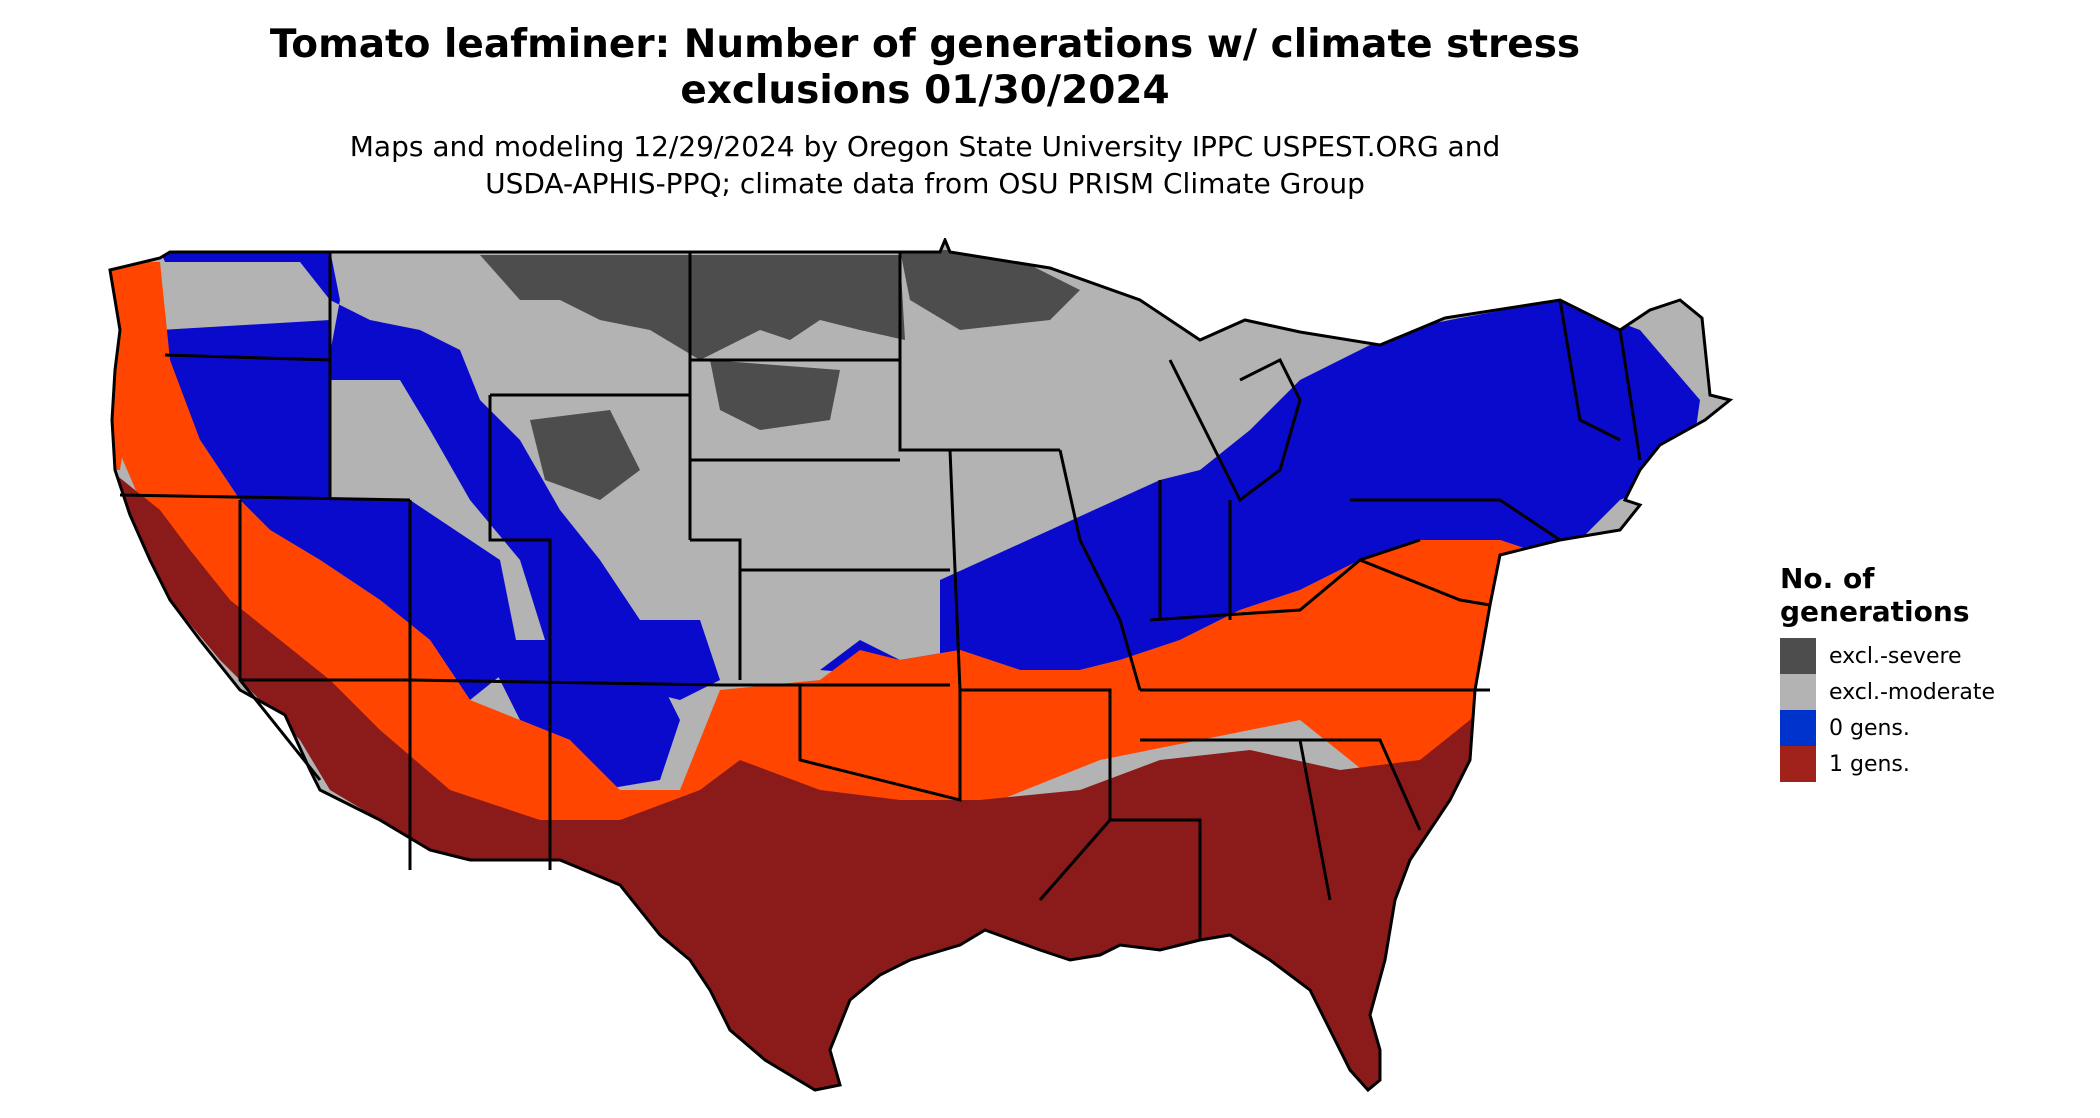 Image resolution: width=2100 pixels, height=1118 pixels. Describe the element at coordinates (955, 570) in the screenshot. I see `border-mo-west` at that location.